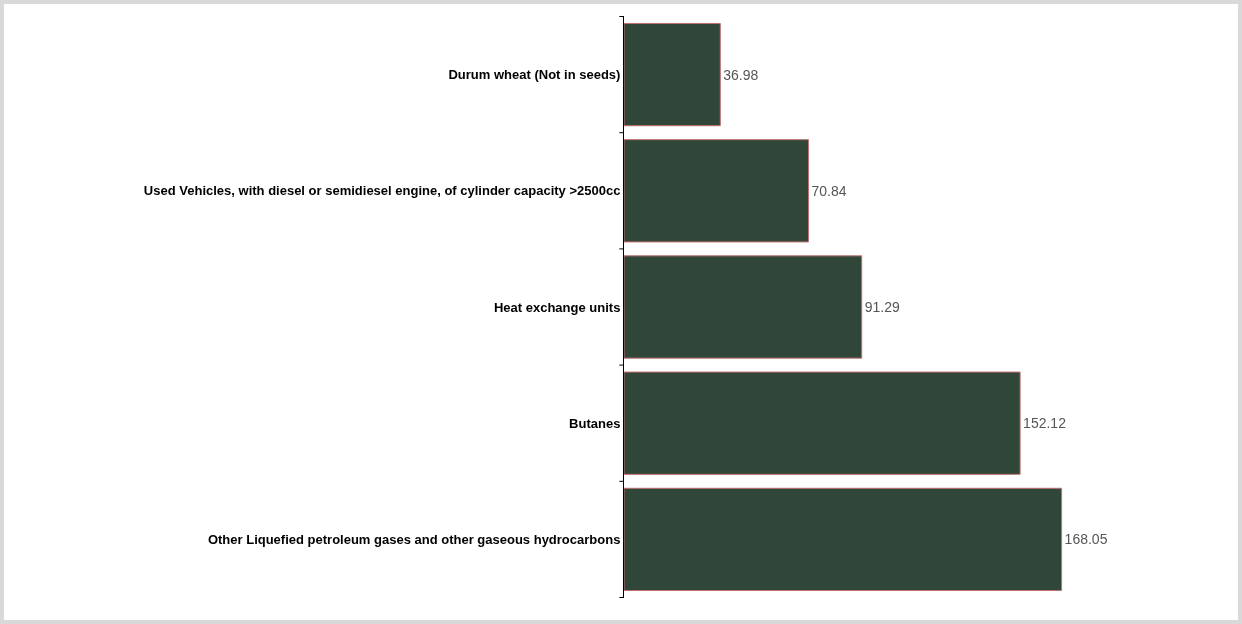 The height and width of the screenshot is (624, 1242). Describe the element at coordinates (534, 75) in the screenshot. I see `y-tick-label: Durum wheat (Not in seeds)` at that location.